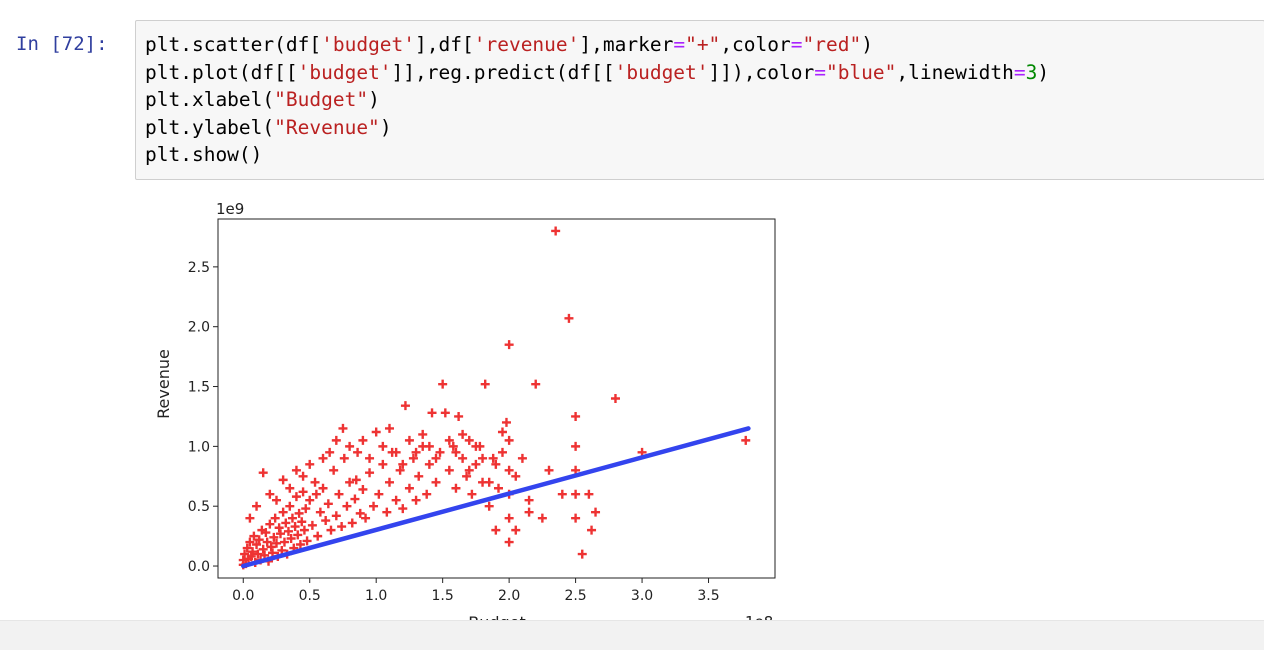  I want to click on x-tick-label: 1.0, so click(376, 596).